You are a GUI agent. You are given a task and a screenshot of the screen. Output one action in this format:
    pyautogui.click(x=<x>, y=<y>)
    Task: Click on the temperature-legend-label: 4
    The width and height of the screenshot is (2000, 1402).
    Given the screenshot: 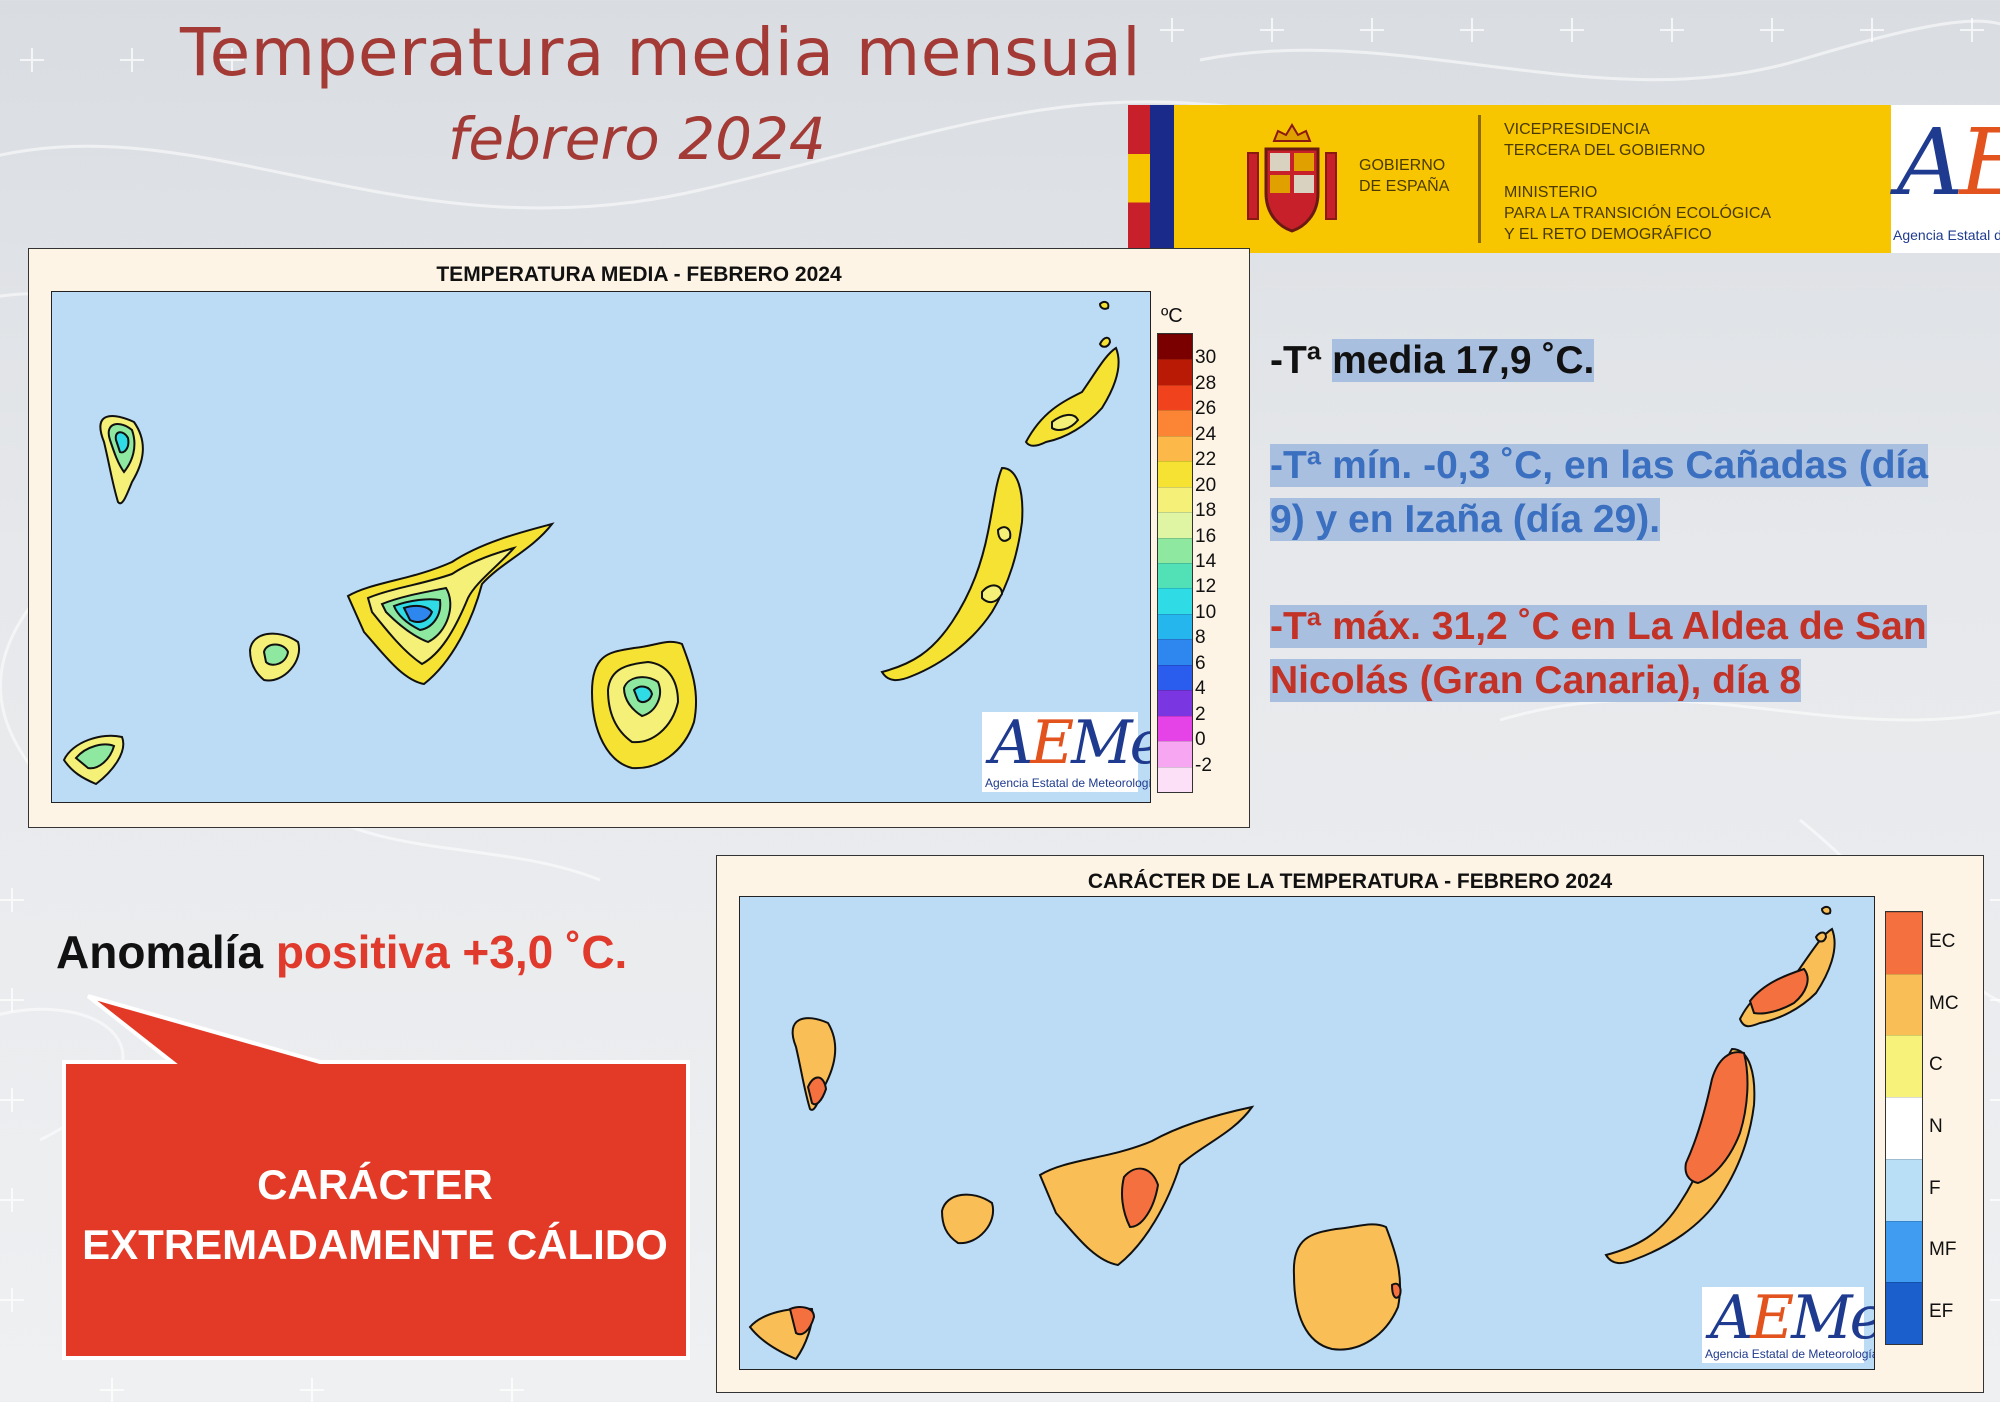 What is the action you would take?
    pyautogui.click(x=1200, y=689)
    